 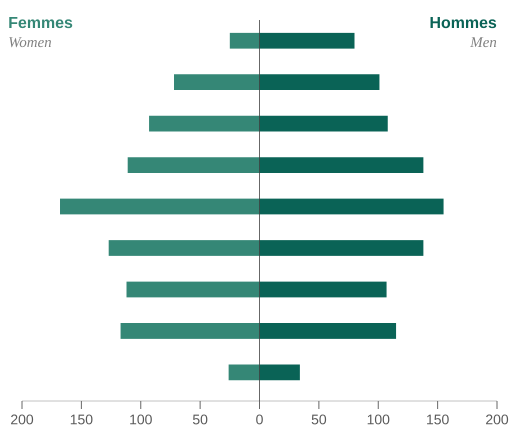 I want to click on annotation: Men, so click(x=483, y=42).